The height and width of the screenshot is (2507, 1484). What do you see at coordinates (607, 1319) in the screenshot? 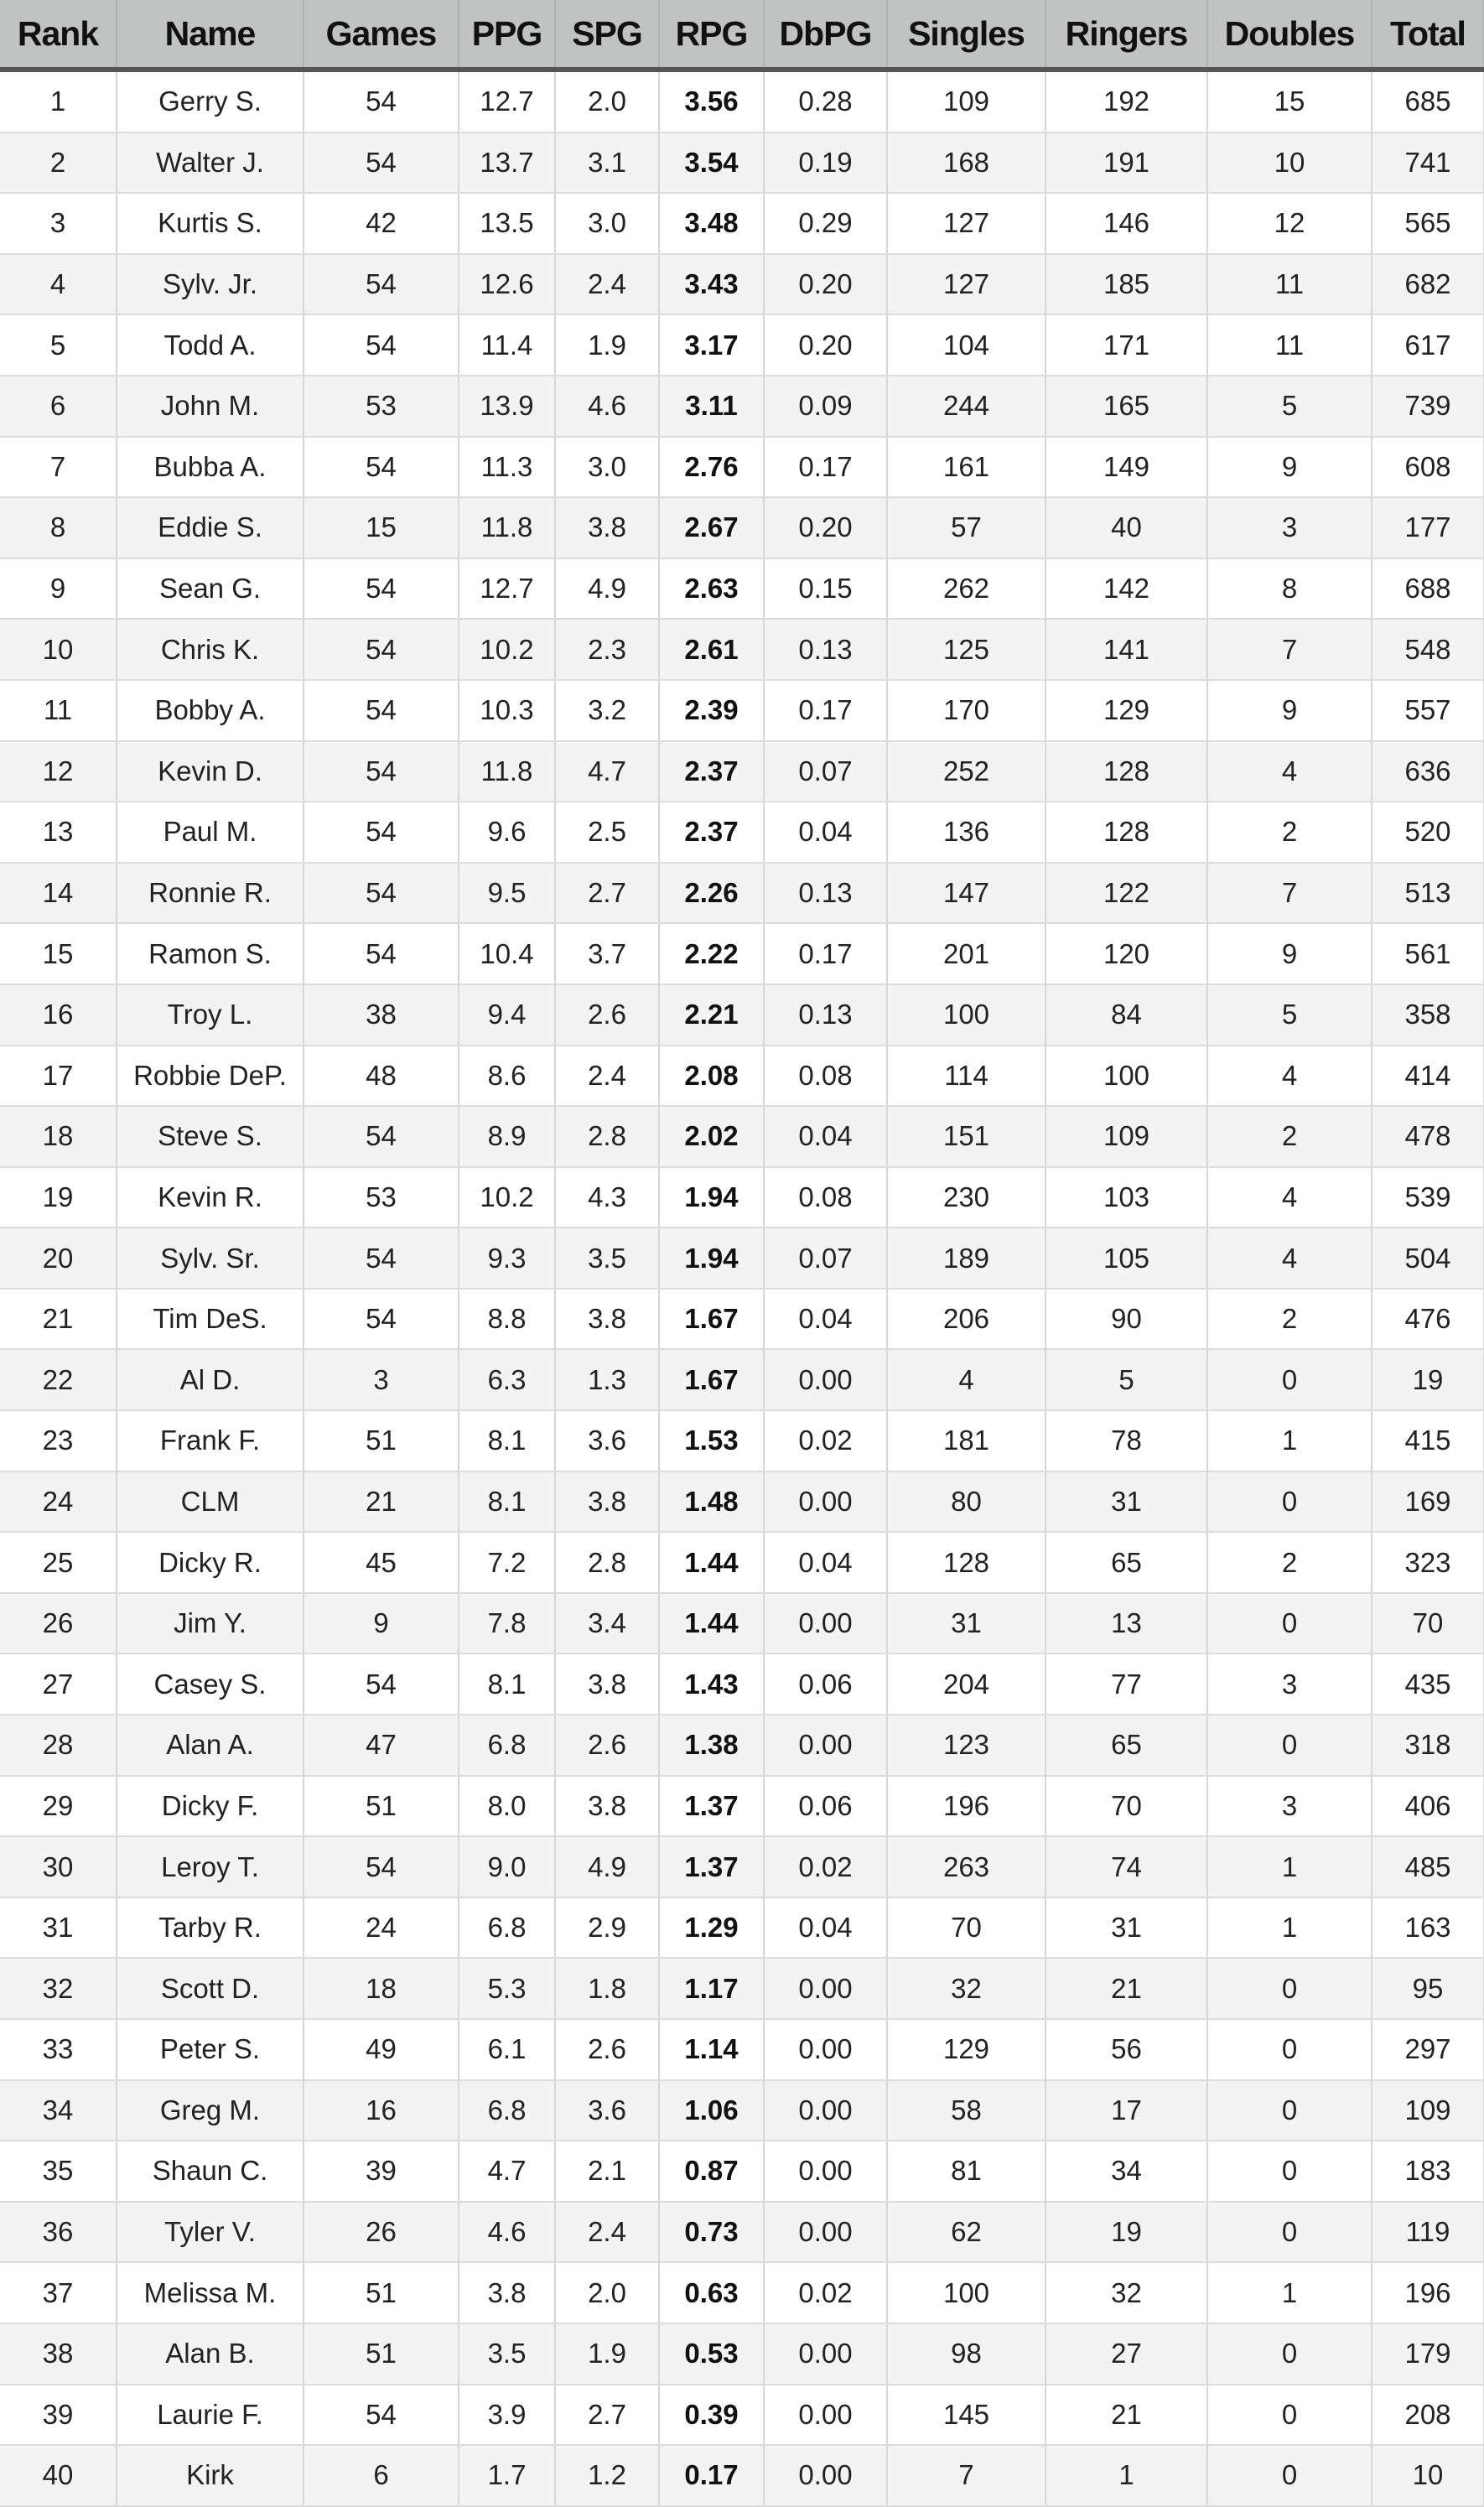
I see `cell-spg: 3.8` at bounding box center [607, 1319].